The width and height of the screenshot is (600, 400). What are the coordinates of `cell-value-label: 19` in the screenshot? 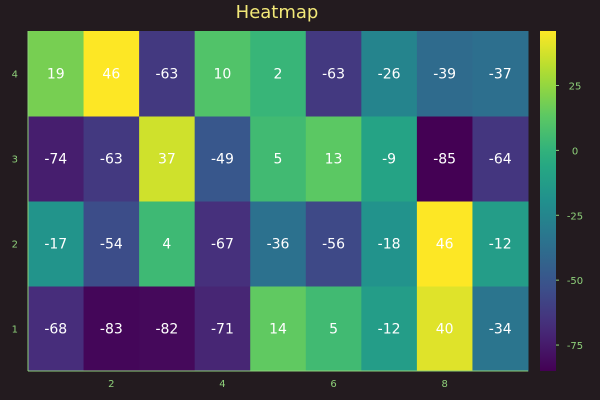 It's located at (56, 75).